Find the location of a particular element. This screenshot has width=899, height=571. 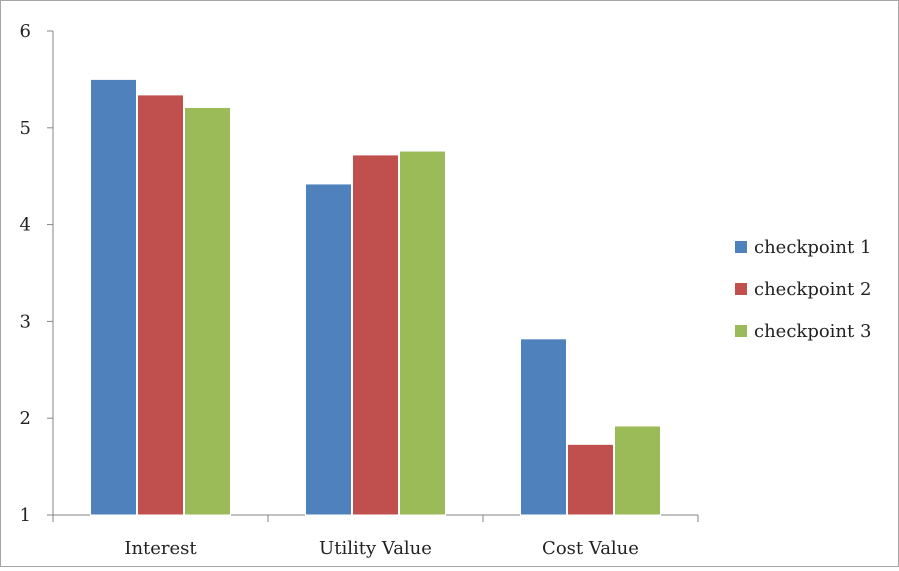

y-tick-label: 5 is located at coordinates (25, 128).